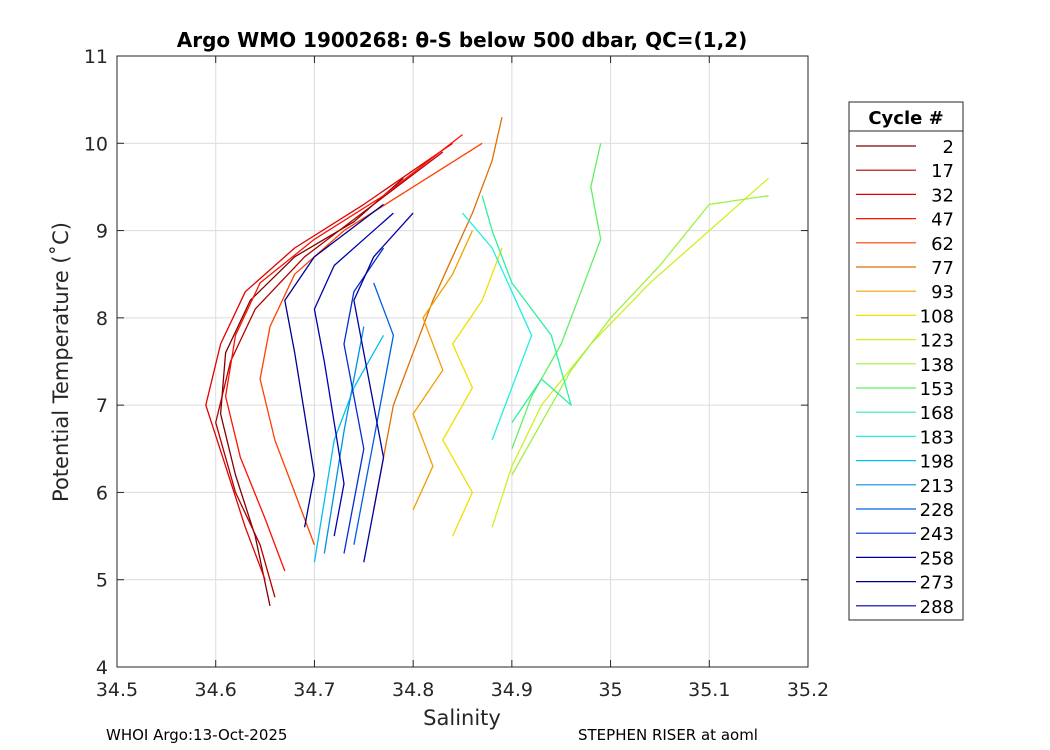 The height and width of the screenshot is (750, 1050). I want to click on y-tick-label: 10, so click(96, 144).